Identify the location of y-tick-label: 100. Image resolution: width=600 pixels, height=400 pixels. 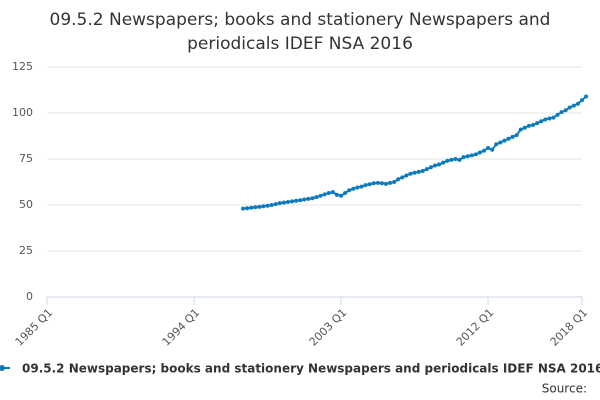
(22, 112).